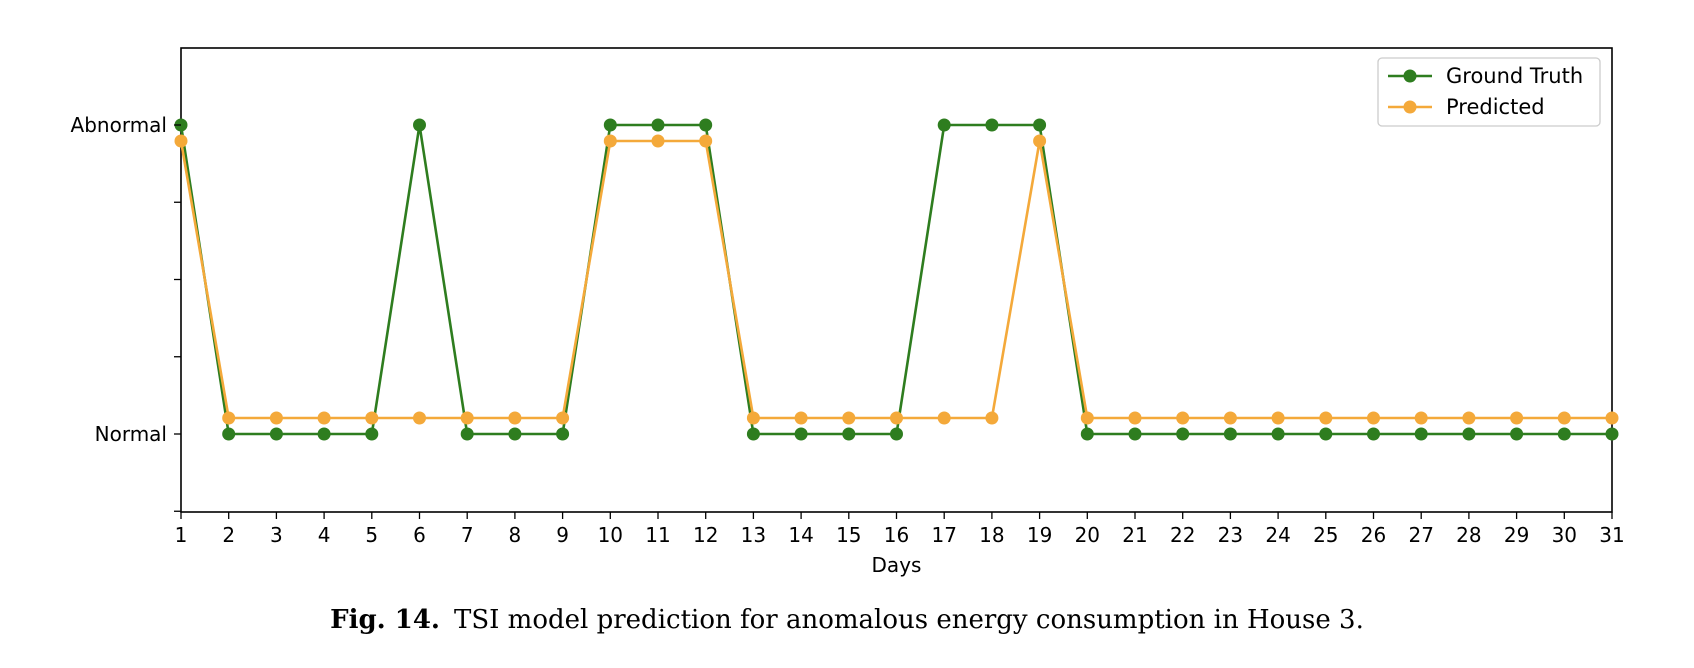 The image size is (1694, 668). I want to click on x-tick-label: 11, so click(657, 535).